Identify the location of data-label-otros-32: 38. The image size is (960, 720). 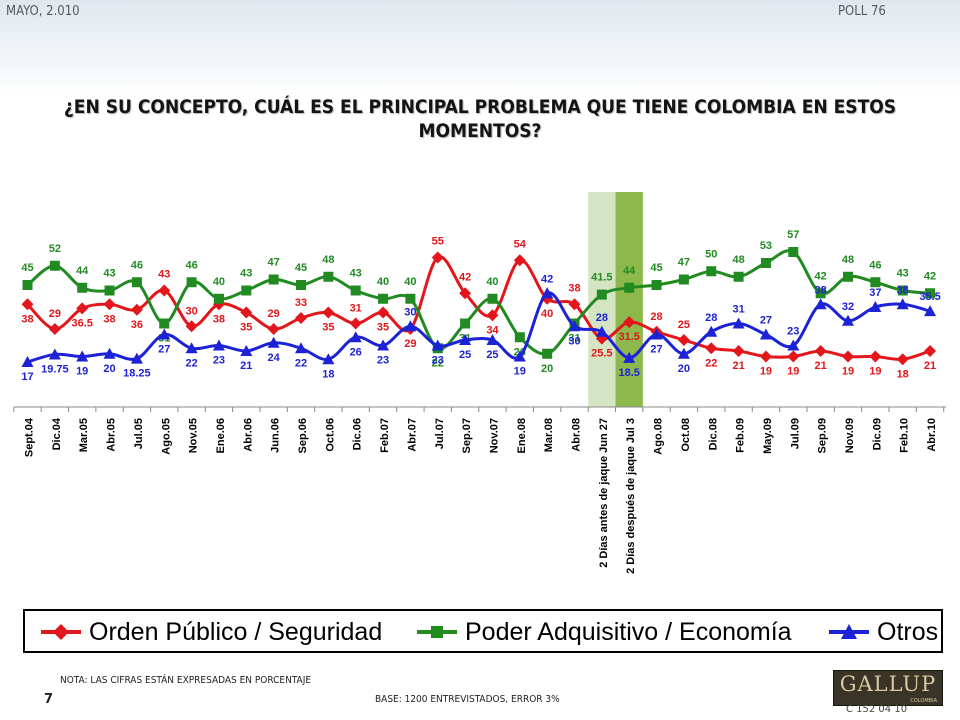
(903, 290).